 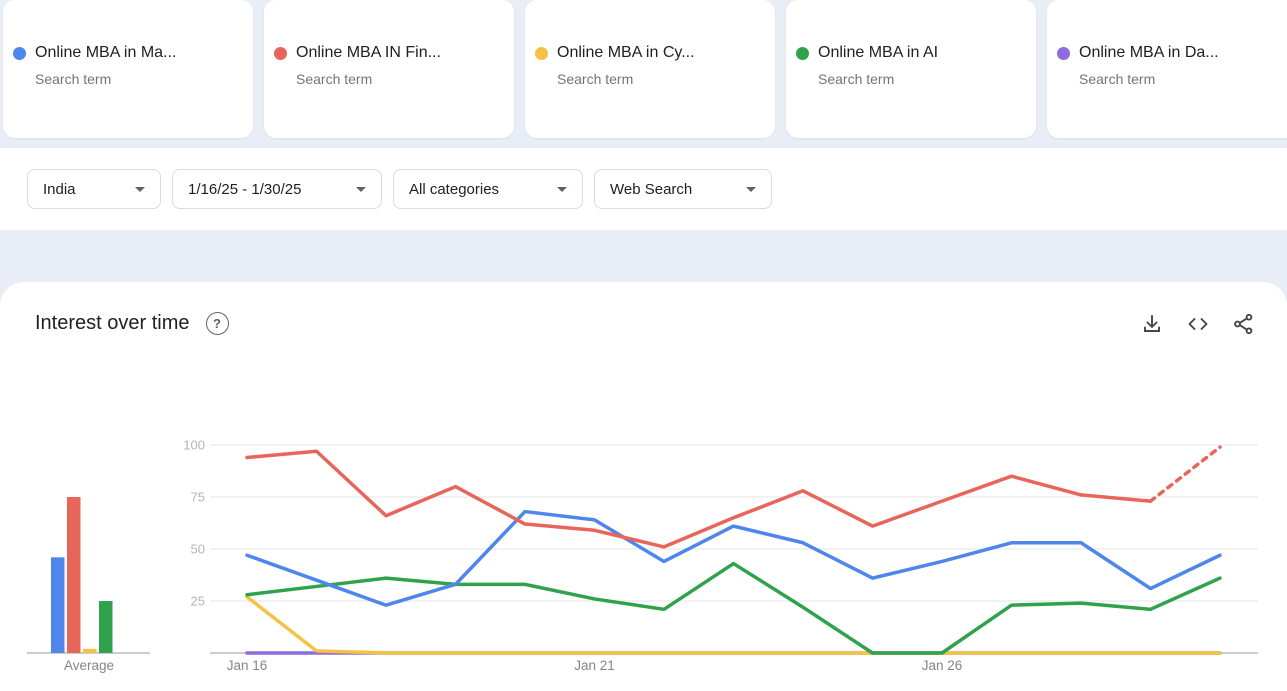 What do you see at coordinates (198, 549) in the screenshot?
I see `y-axis-tick-label: 50` at bounding box center [198, 549].